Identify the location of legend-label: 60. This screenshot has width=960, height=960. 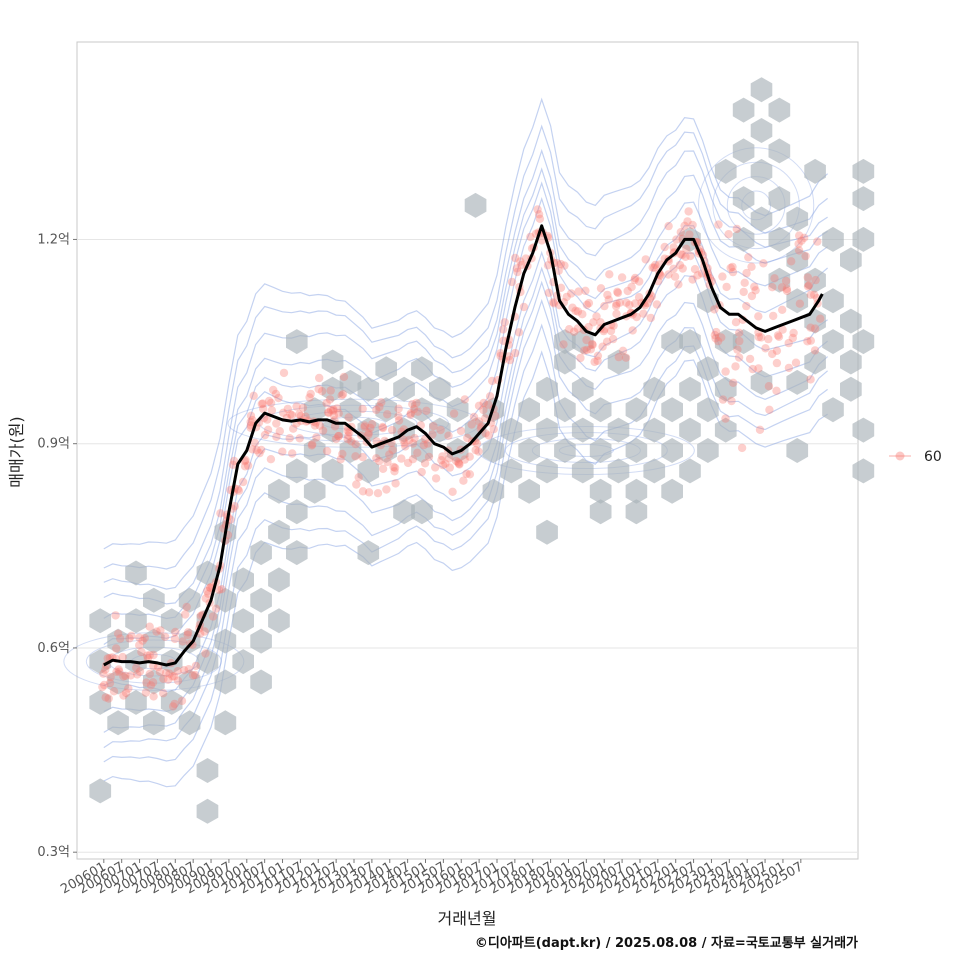
(933, 457).